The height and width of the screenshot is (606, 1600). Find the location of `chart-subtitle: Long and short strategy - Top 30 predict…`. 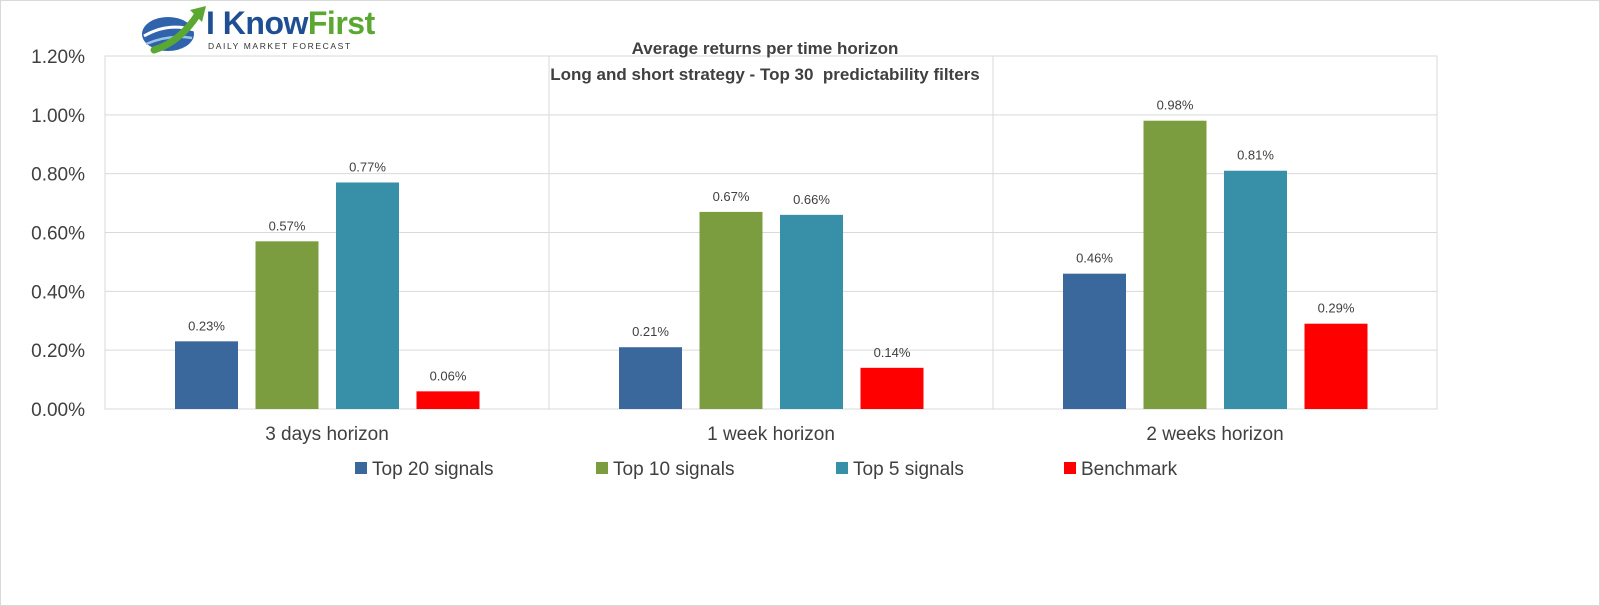

chart-subtitle: Long and short strategy - Top 30 predict… is located at coordinates (764, 74).